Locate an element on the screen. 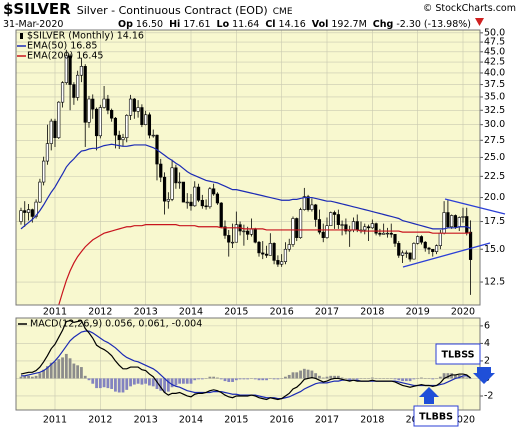 The height and width of the screenshot is (429, 520). x-tick-label: 2017 is located at coordinates (327, 312).